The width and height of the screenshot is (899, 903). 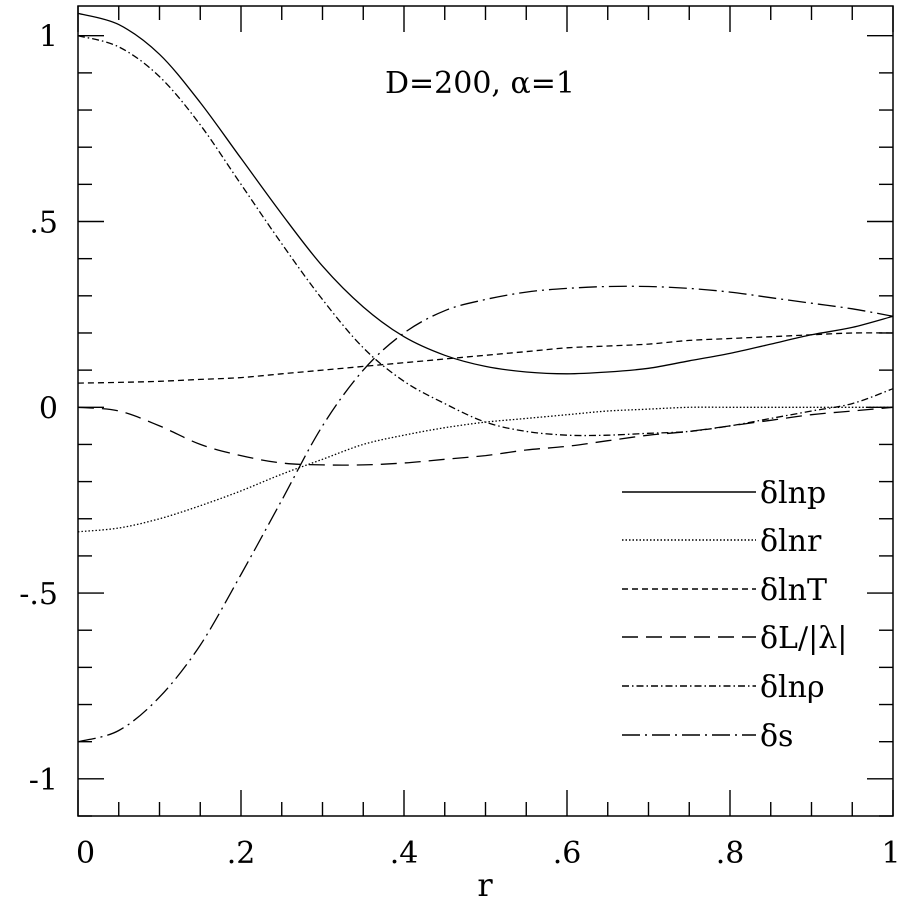 What do you see at coordinates (890, 853) in the screenshot?
I see `x-tick-label: 1` at bounding box center [890, 853].